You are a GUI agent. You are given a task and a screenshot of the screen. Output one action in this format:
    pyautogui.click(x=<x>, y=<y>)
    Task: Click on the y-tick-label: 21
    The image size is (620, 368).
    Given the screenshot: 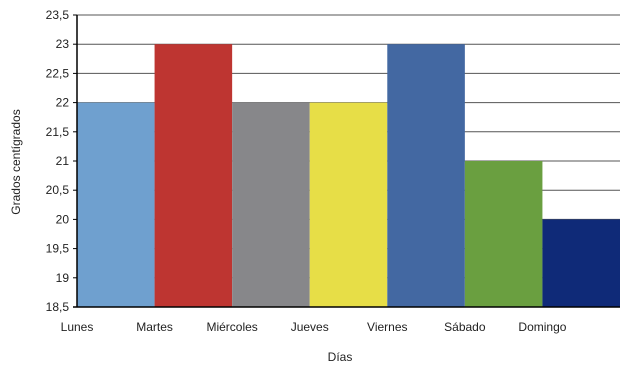 What is the action you would take?
    pyautogui.click(x=63, y=161)
    